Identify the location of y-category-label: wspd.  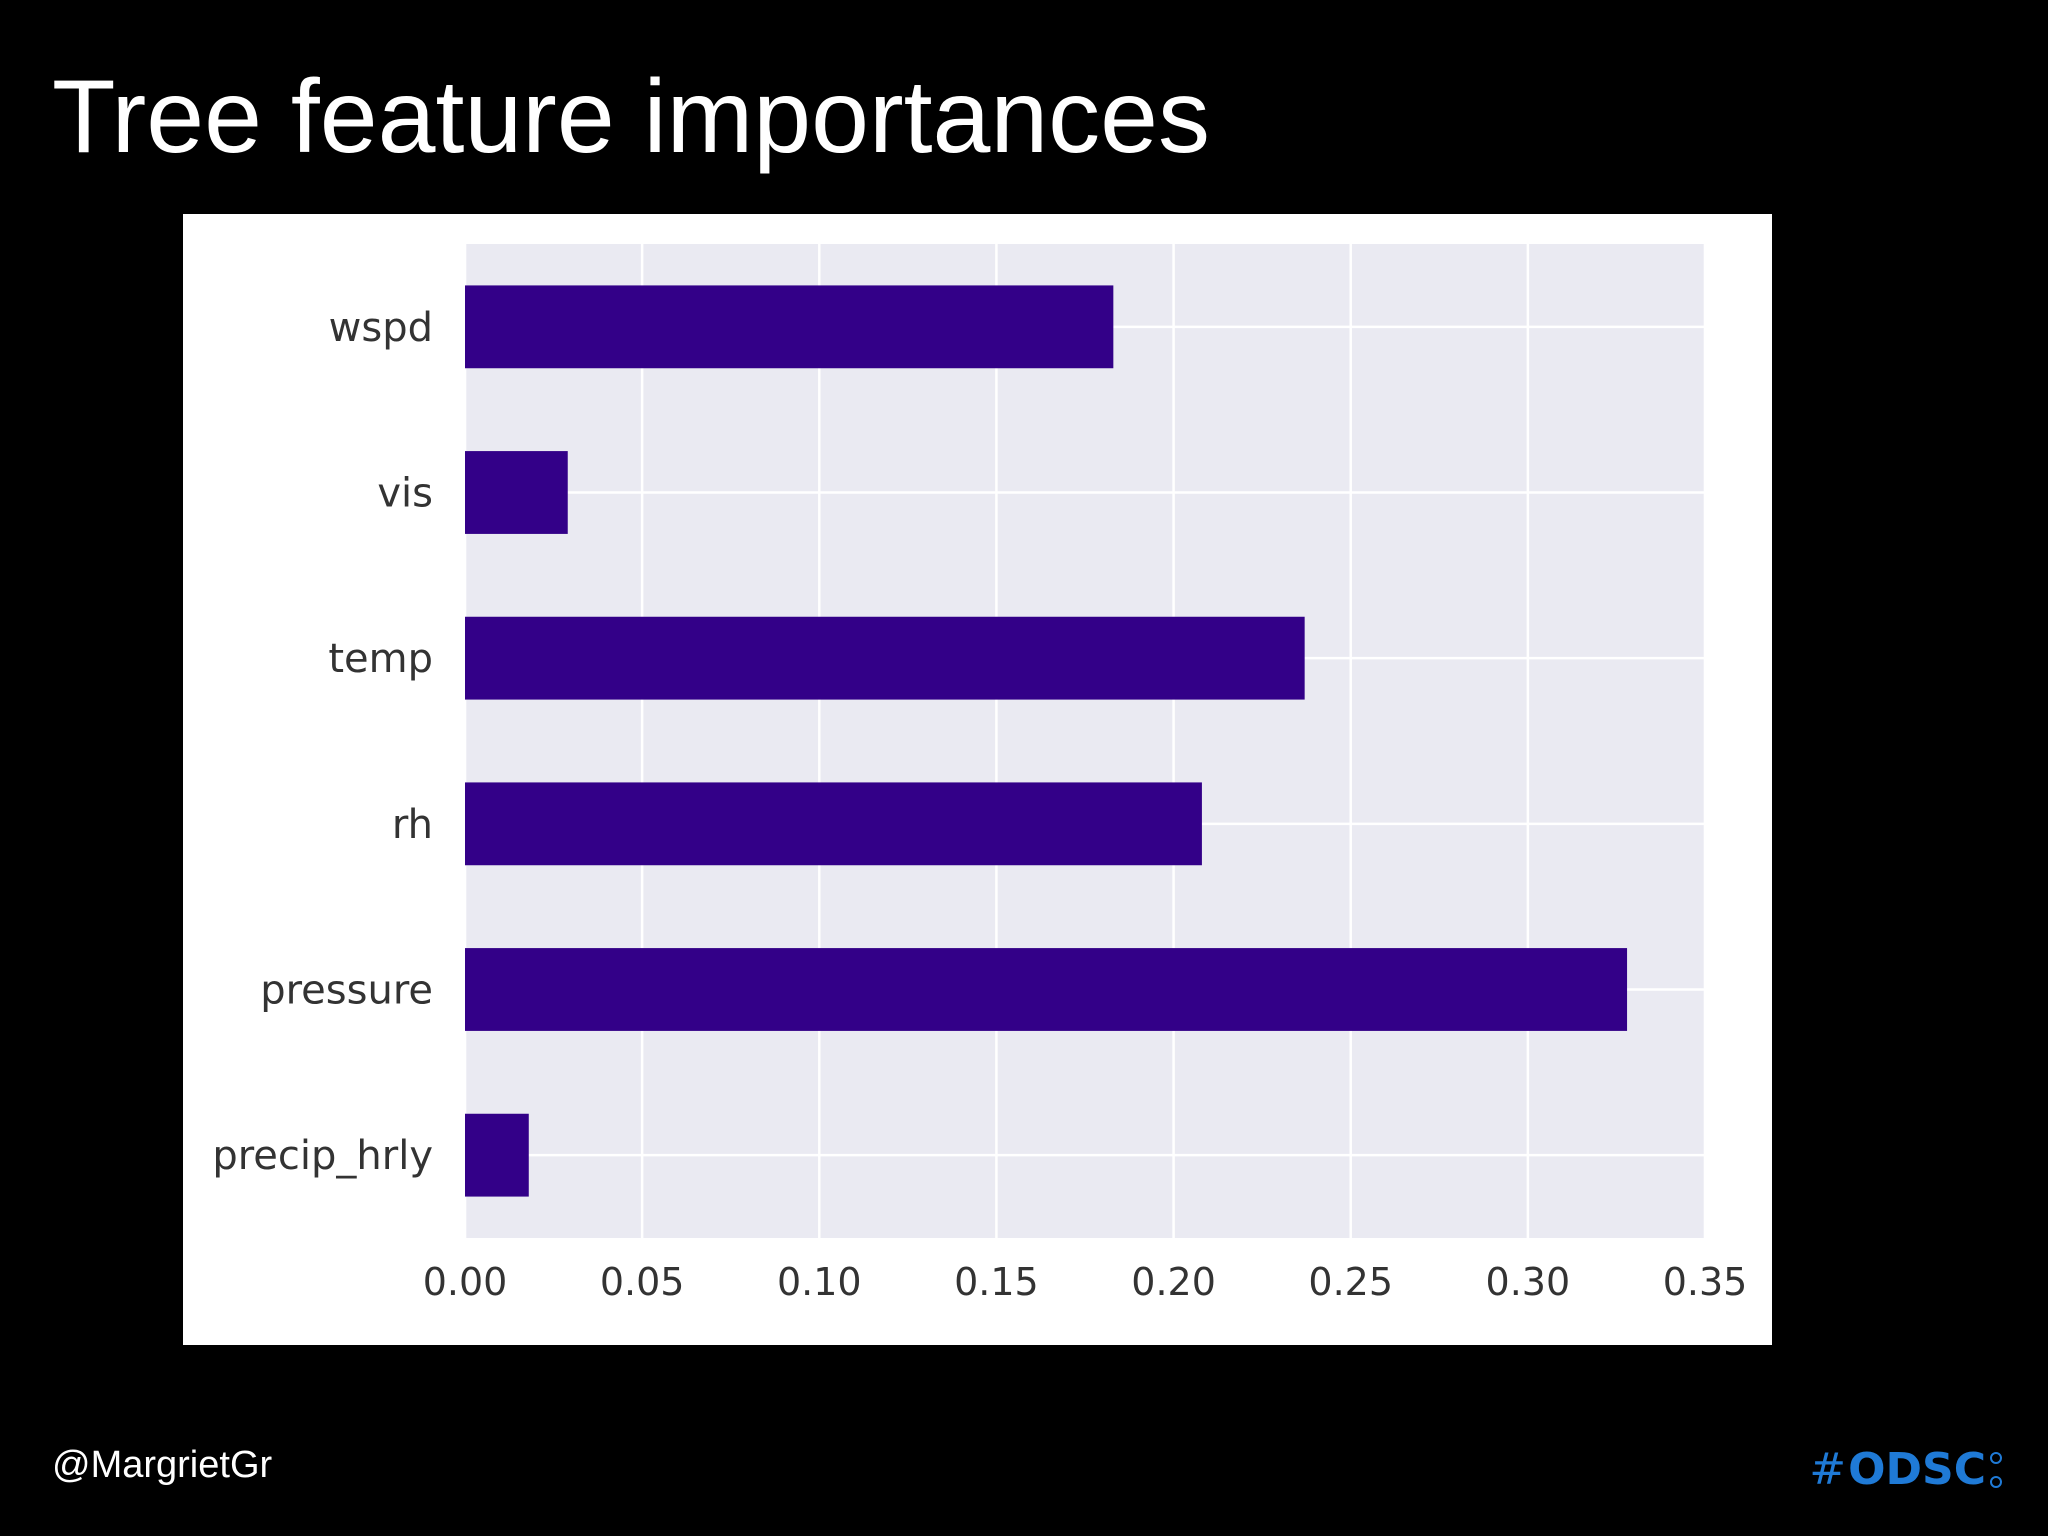
(381, 328).